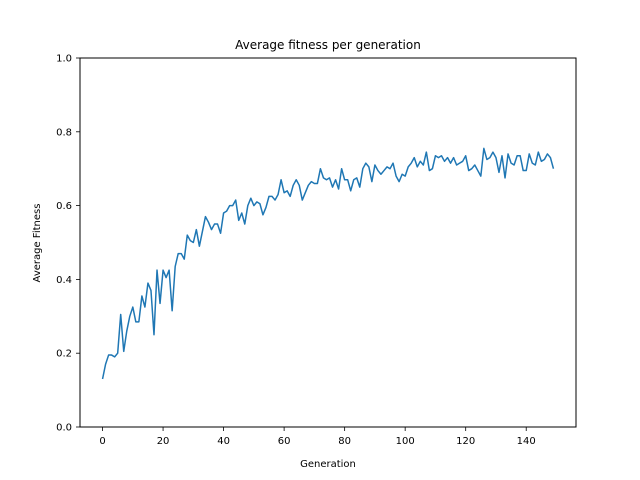  What do you see at coordinates (102, 441) in the screenshot?
I see `x-tick-label: 0` at bounding box center [102, 441].